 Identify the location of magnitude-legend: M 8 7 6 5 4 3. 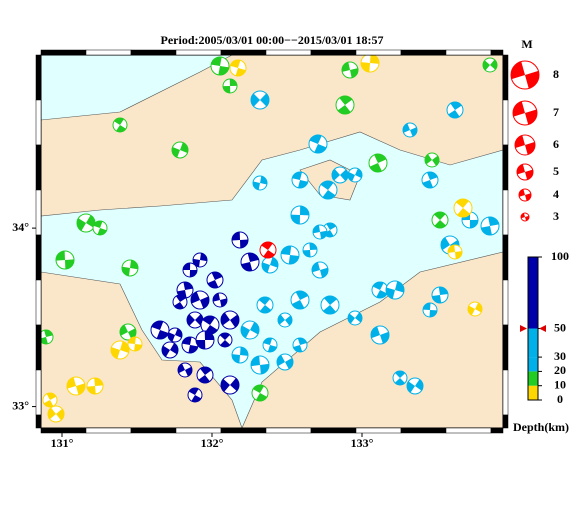
(534, 130).